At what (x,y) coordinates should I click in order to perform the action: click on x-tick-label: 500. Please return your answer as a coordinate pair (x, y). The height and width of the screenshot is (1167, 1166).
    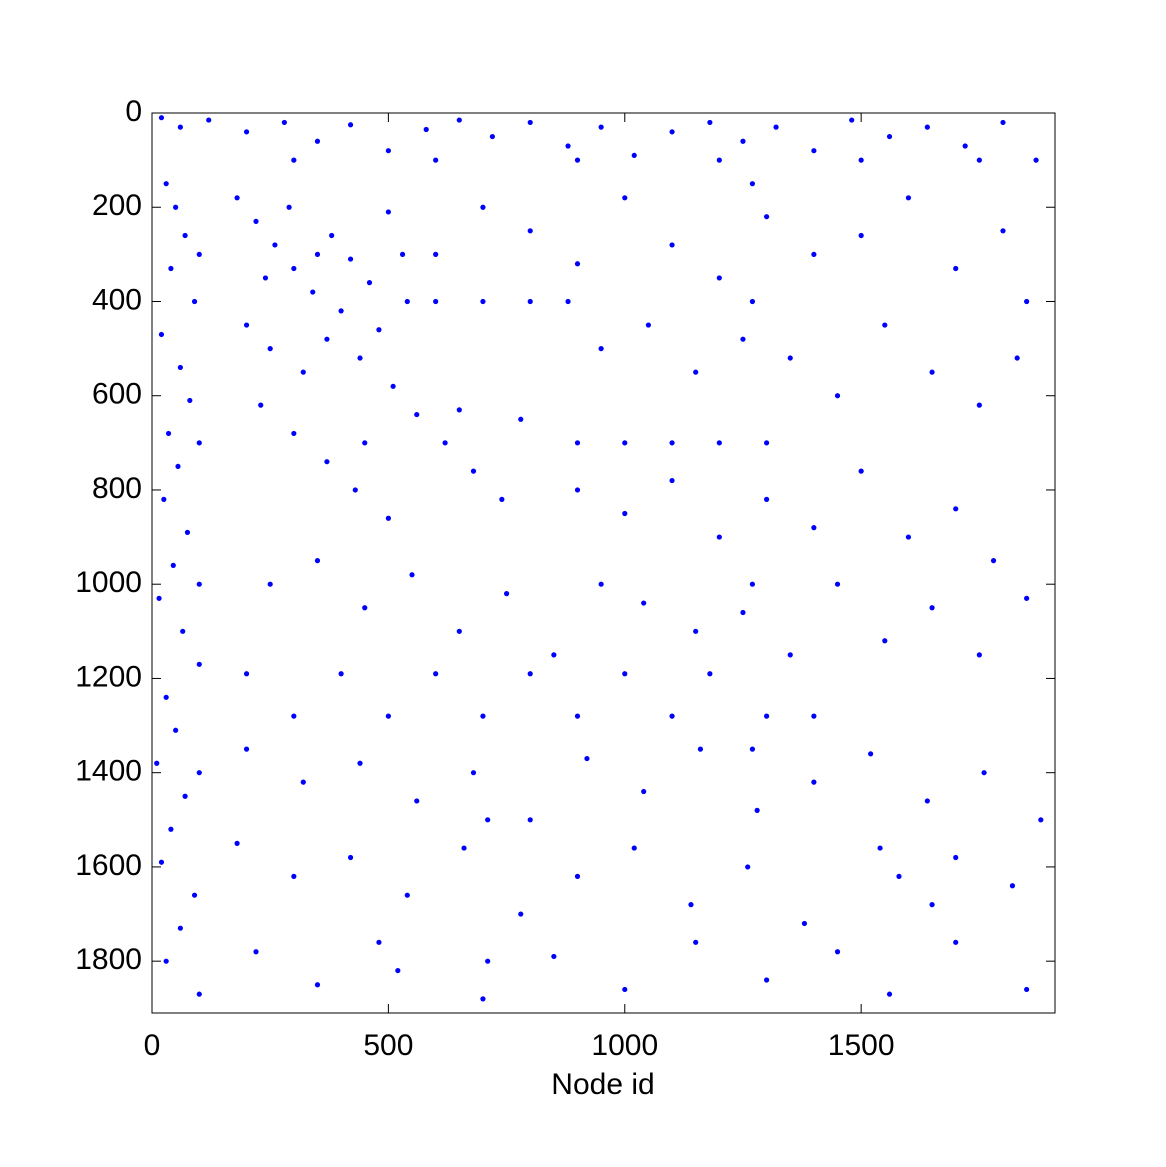
    Looking at the image, I should click on (388, 1045).